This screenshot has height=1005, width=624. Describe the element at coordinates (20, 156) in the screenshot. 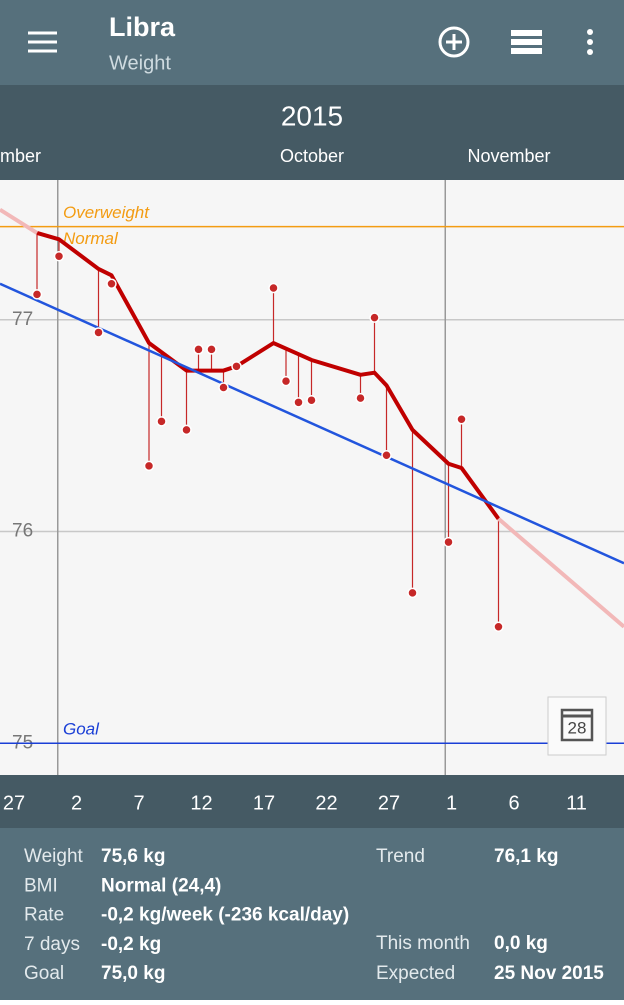

I see `month-label: mber` at that location.